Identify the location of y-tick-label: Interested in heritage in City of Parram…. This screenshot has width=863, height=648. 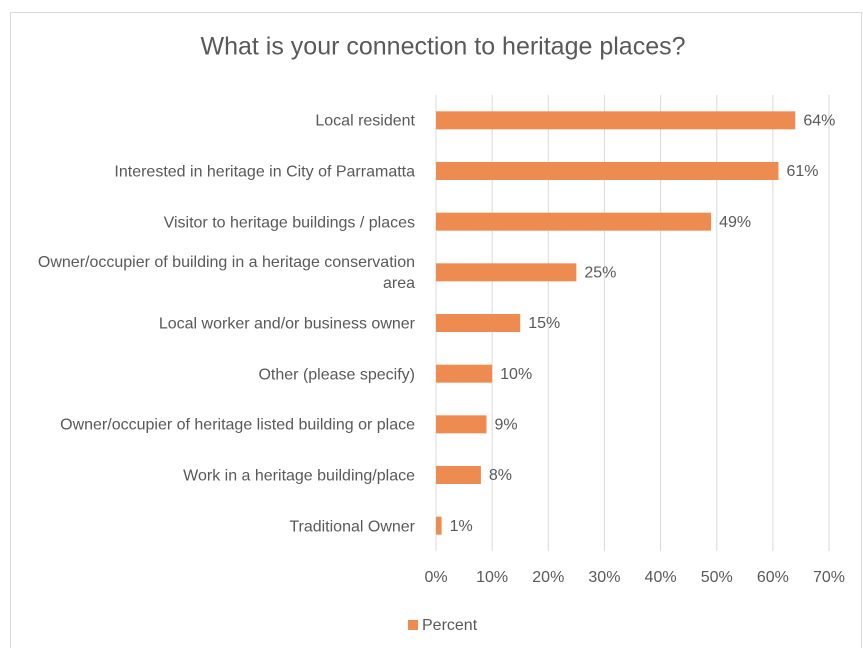
(264, 172).